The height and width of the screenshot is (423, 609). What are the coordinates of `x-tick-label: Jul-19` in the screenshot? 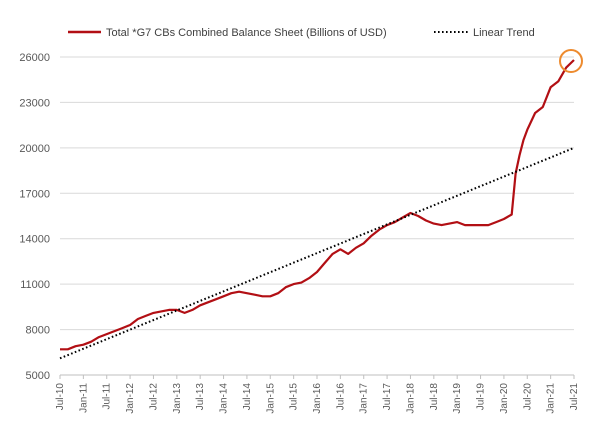 It's located at (481, 397).